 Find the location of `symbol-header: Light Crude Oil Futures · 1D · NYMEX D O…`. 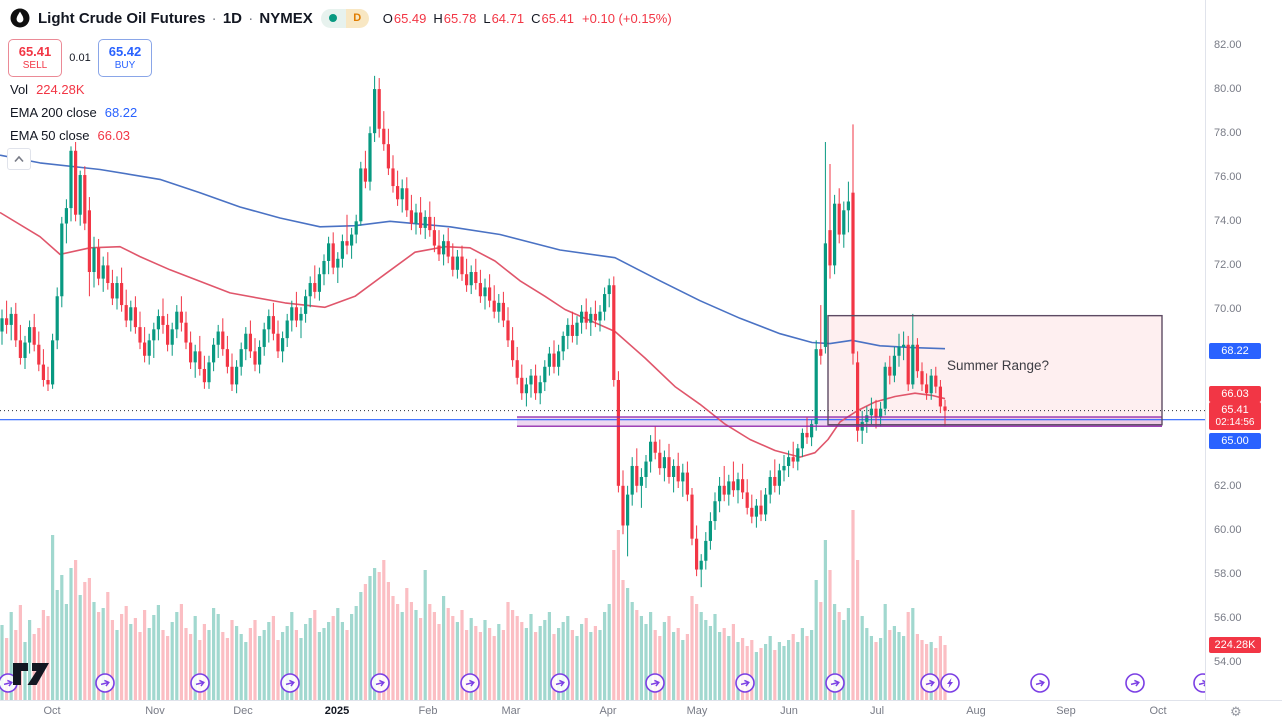

symbol-header: Light Crude Oil Futures · 1D · NYMEX D O… is located at coordinates (341, 18).